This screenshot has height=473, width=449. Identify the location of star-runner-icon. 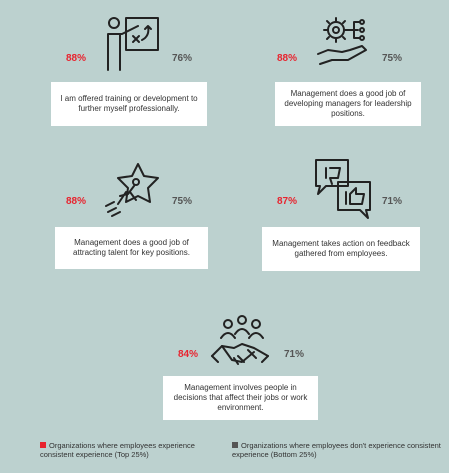
(132, 190).